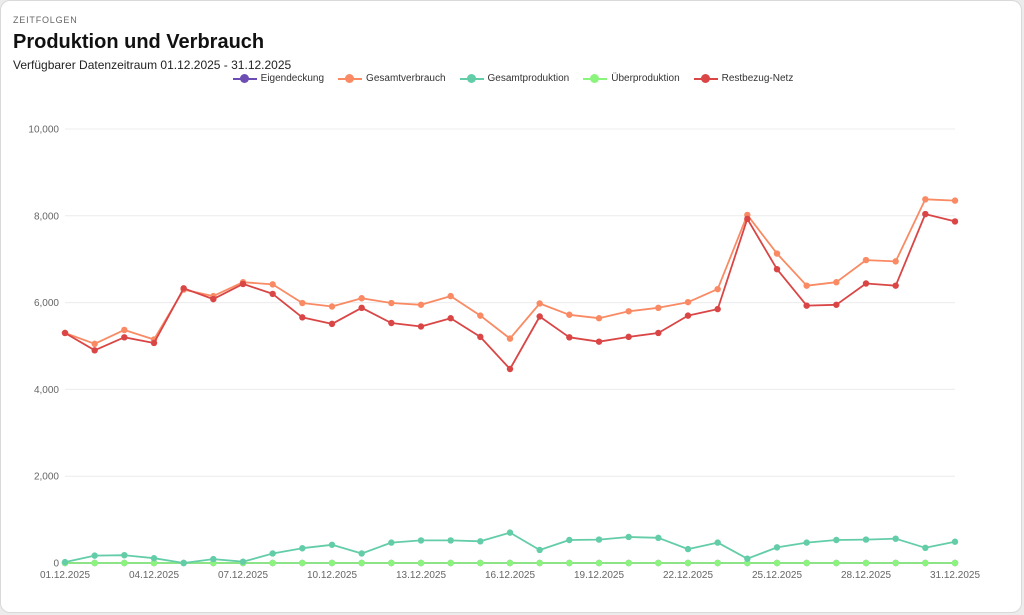 Image resolution: width=1024 pixels, height=615 pixels. What do you see at coordinates (645, 78) in the screenshot?
I see `legend-label: Überproduktion` at bounding box center [645, 78].